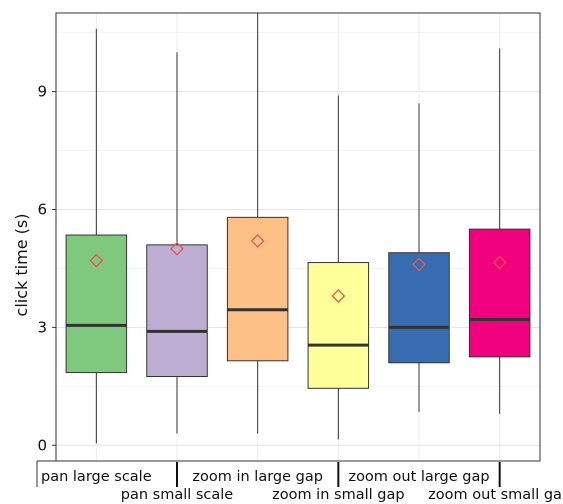 This screenshot has width=563, height=504. I want to click on x-category-label: zoom out large gap, so click(418, 477).